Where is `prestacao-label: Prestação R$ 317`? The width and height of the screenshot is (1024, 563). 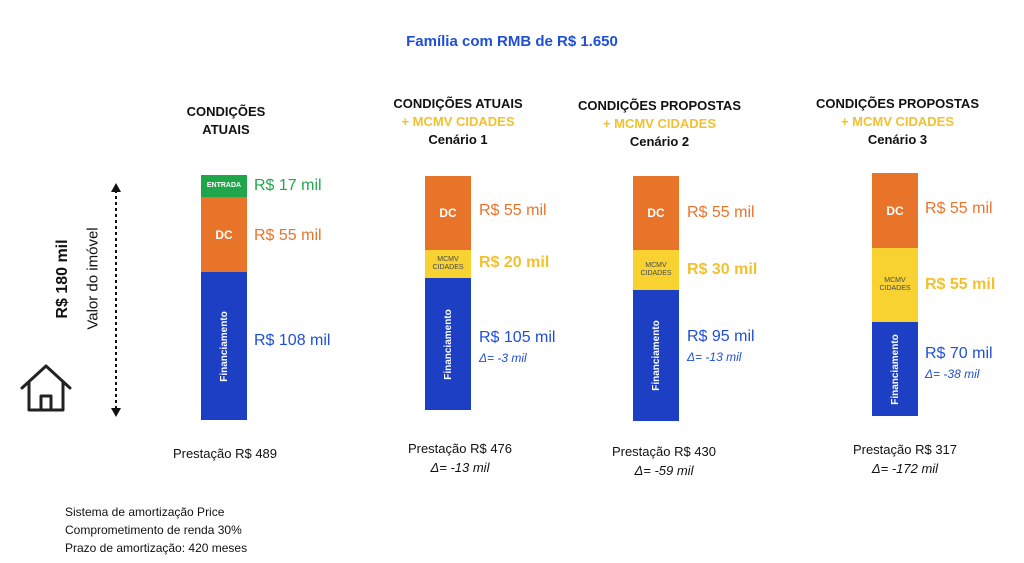
prestacao-label: Prestação R$ 317 is located at coordinates (905, 449).